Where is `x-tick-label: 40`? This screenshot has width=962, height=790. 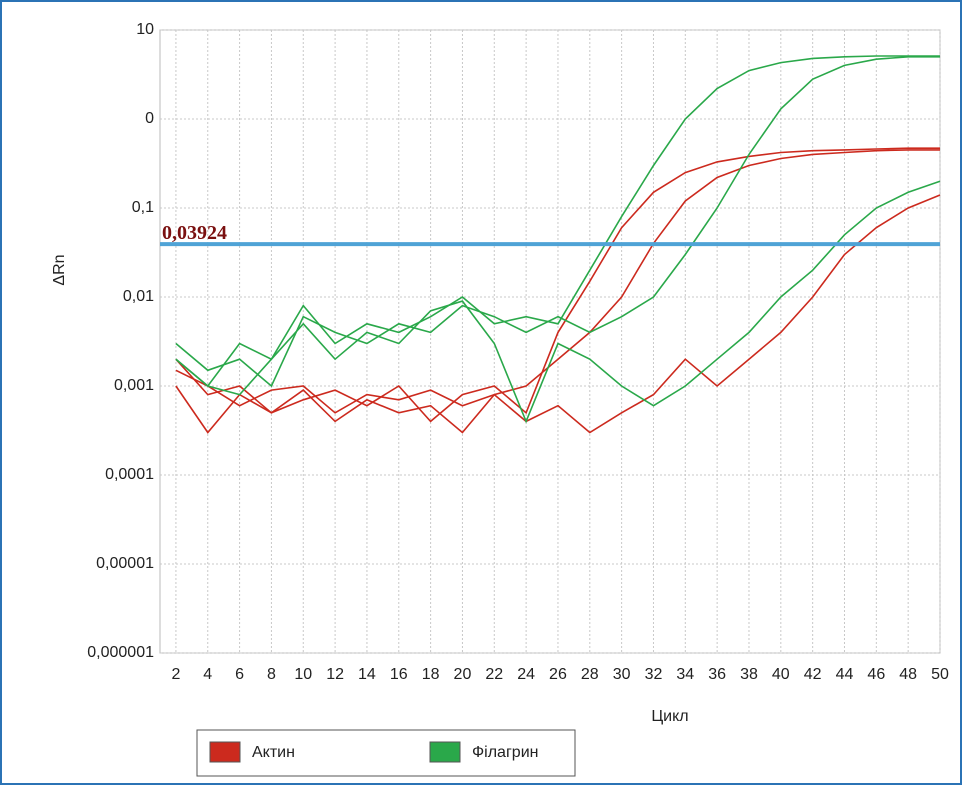
x-tick-label: 40 is located at coordinates (781, 674).